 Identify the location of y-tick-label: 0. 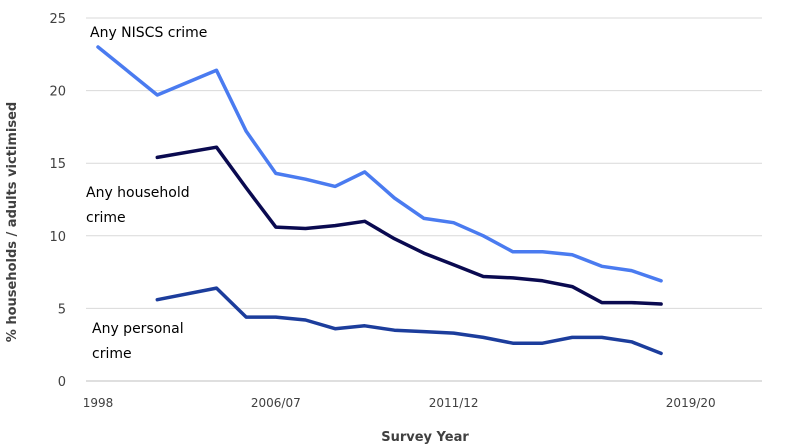
(62, 382).